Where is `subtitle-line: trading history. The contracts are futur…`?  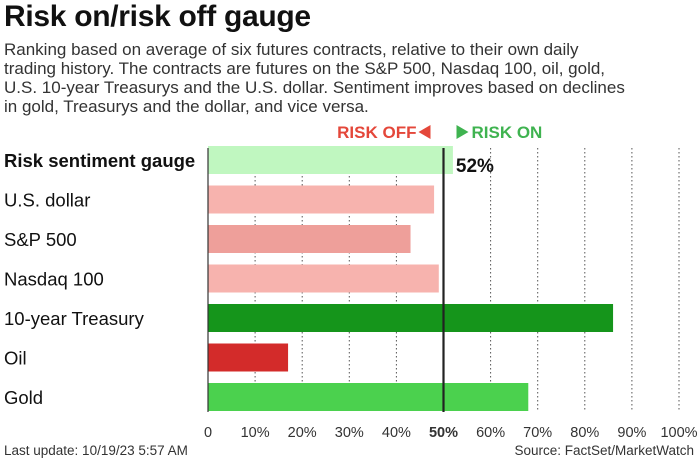
subtitle-line: trading history. The contracts are futur… is located at coordinates (305, 68).